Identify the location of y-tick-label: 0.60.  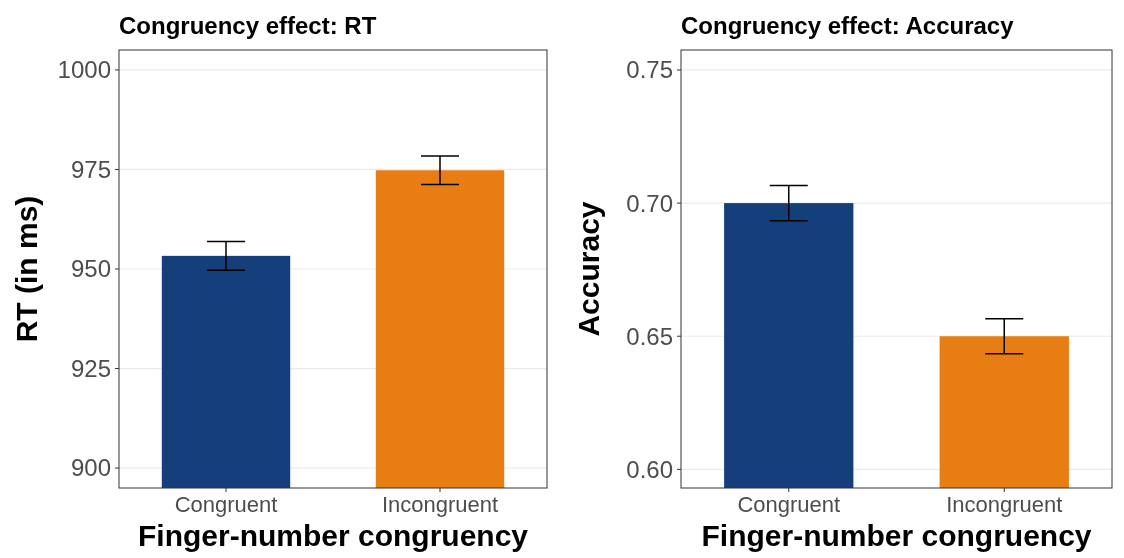
(649, 469).